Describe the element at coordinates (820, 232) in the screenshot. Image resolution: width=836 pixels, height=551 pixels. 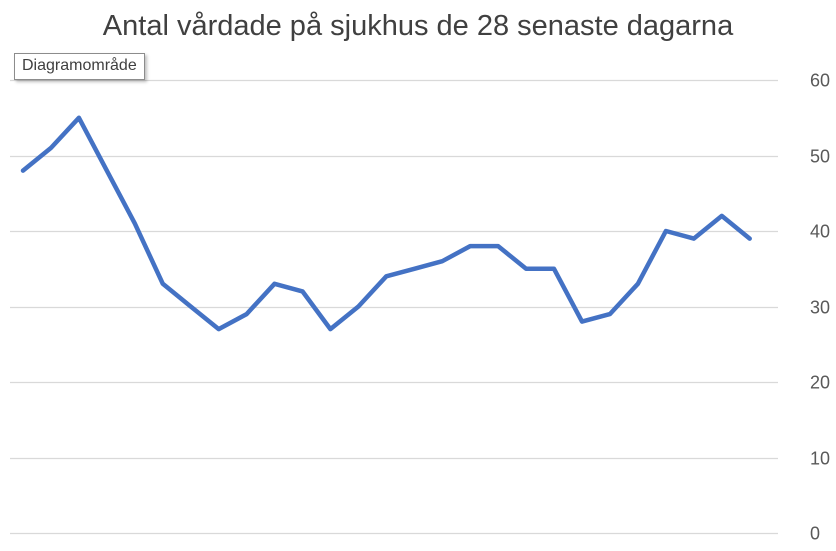
I see `y-tick-label: 40` at that location.